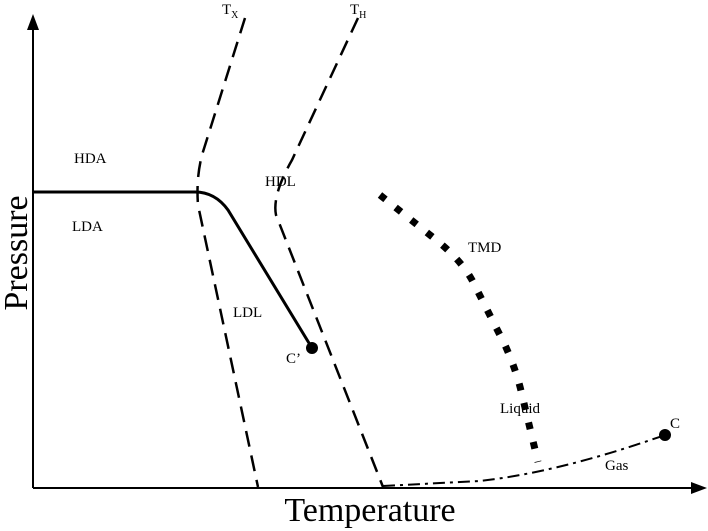  I want to click on curve-label: TH, so click(358, 11).